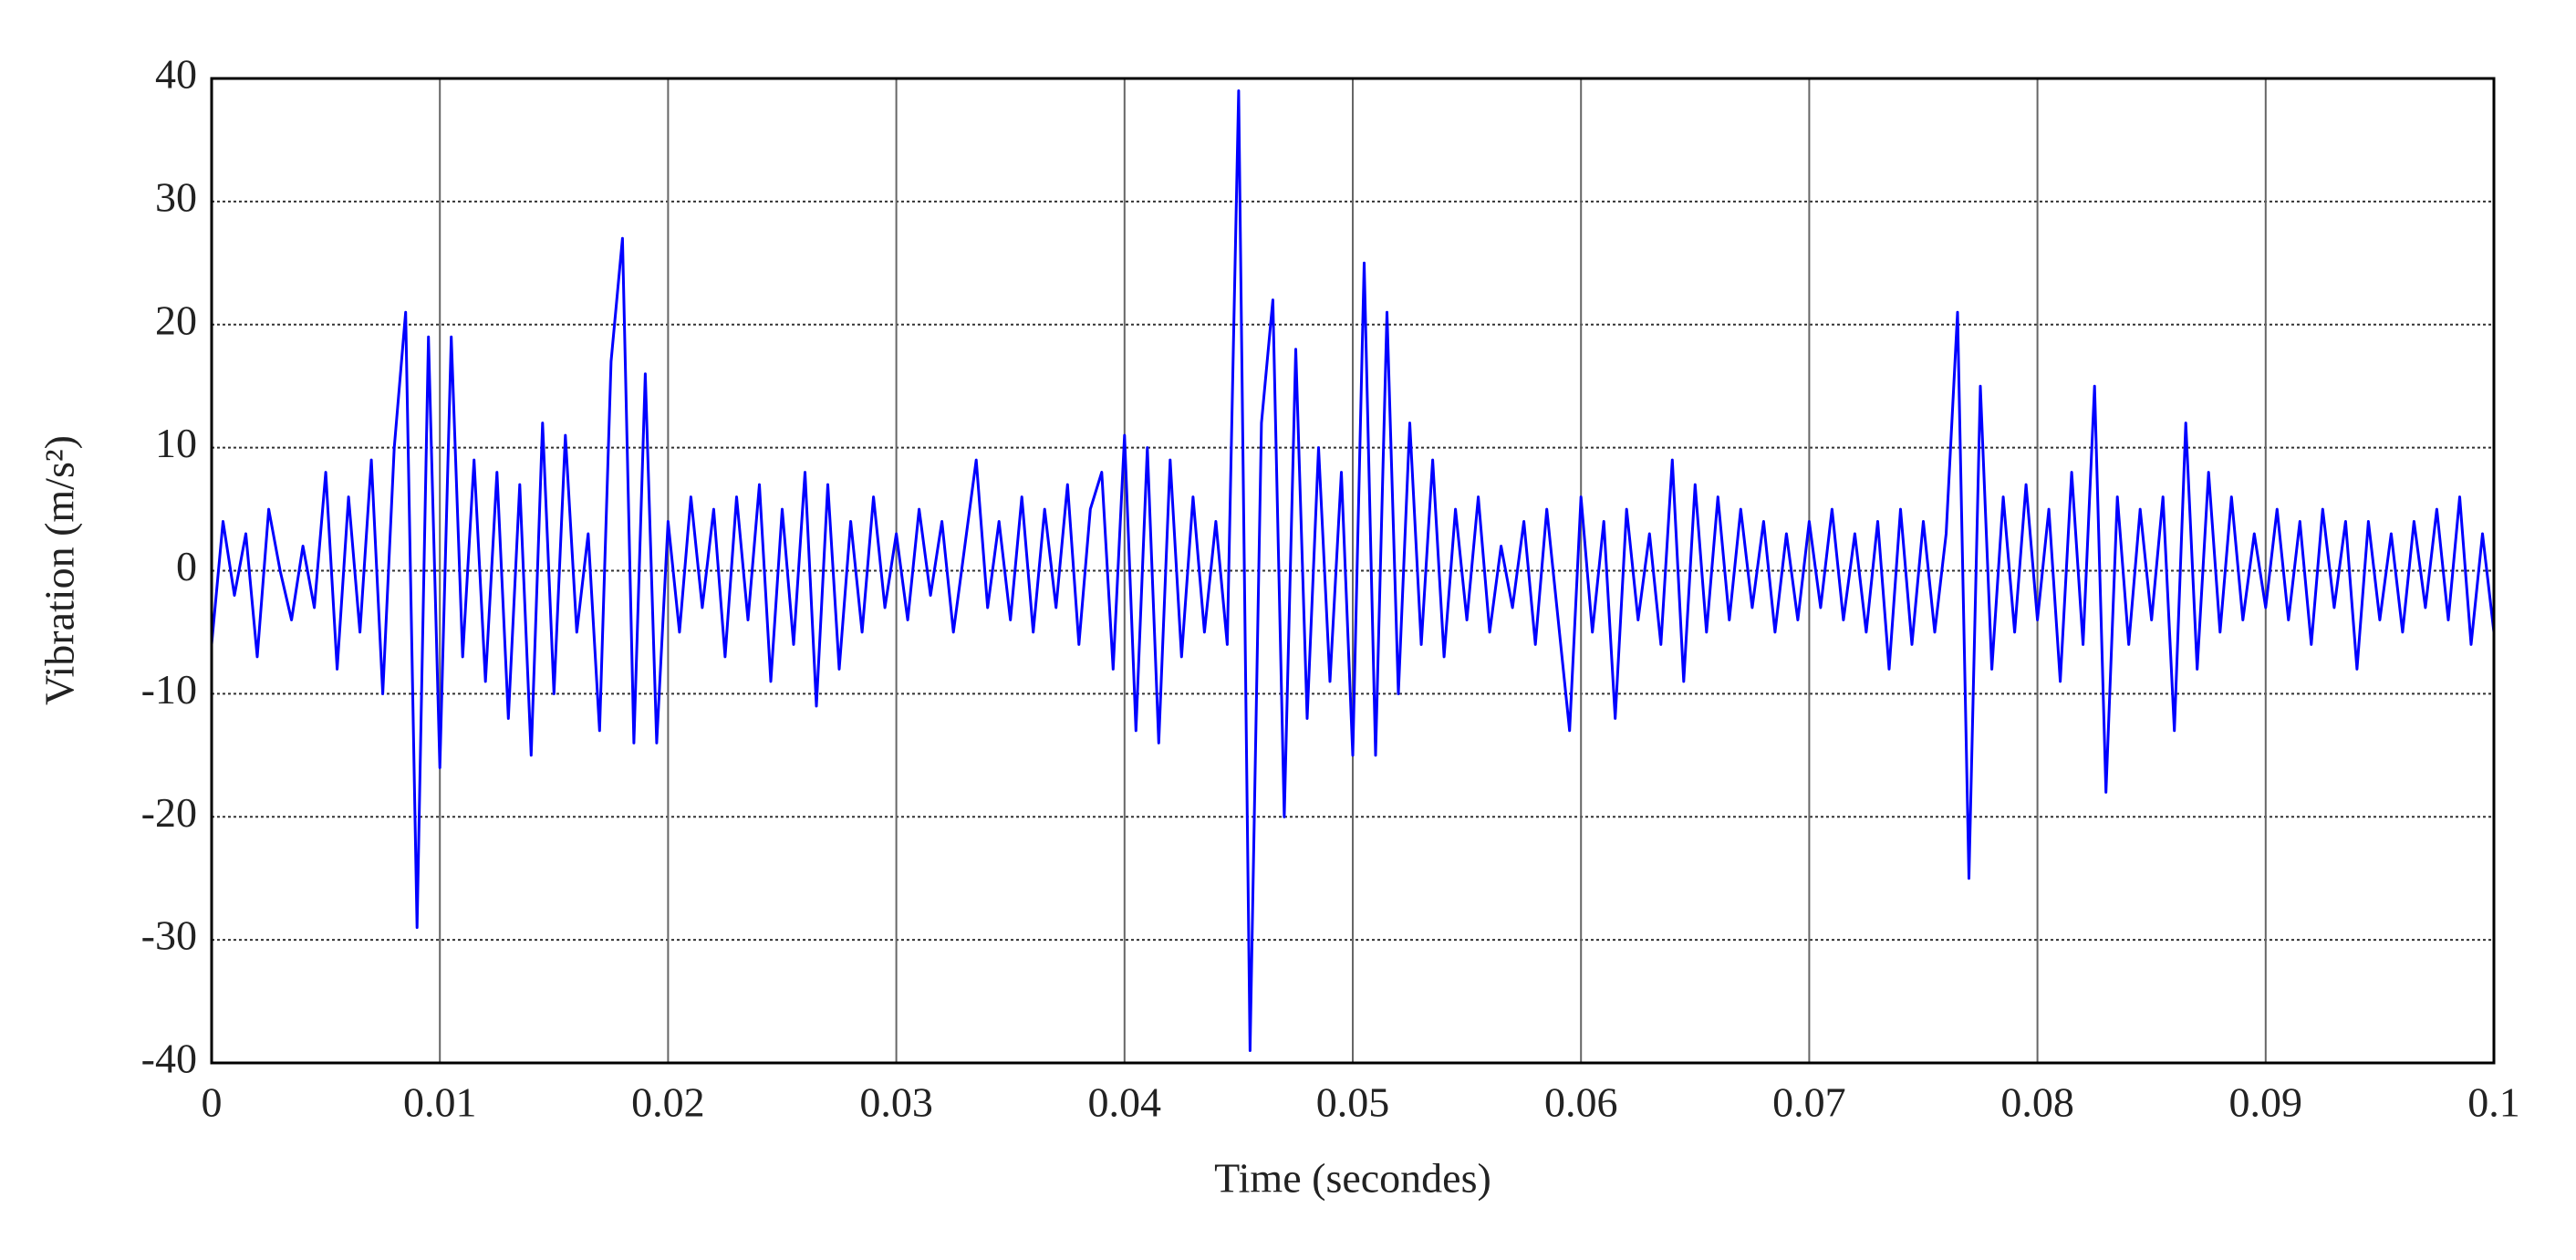 The width and height of the screenshot is (2576, 1260). What do you see at coordinates (1352, 1179) in the screenshot?
I see `x-axis-label: Time (secondes)` at bounding box center [1352, 1179].